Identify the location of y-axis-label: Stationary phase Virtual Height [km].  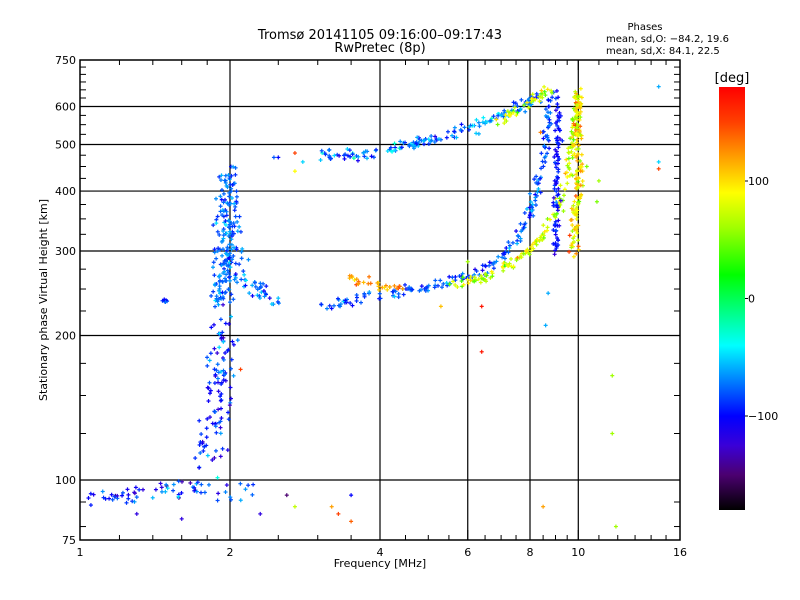
(43, 300).